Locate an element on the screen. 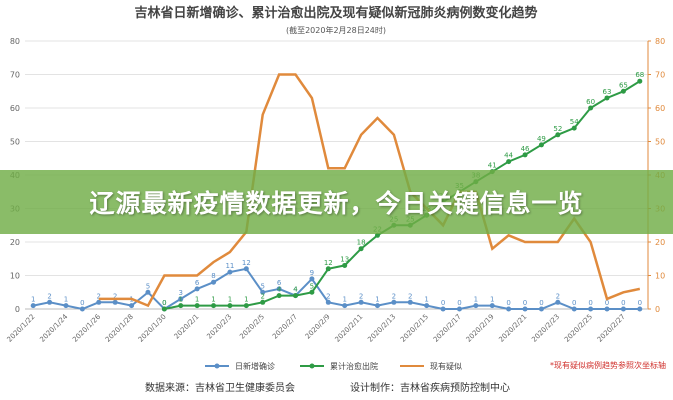 This screenshot has width=673, height=400. x-tick-label: 2020/2/21 is located at coordinates (512, 328).